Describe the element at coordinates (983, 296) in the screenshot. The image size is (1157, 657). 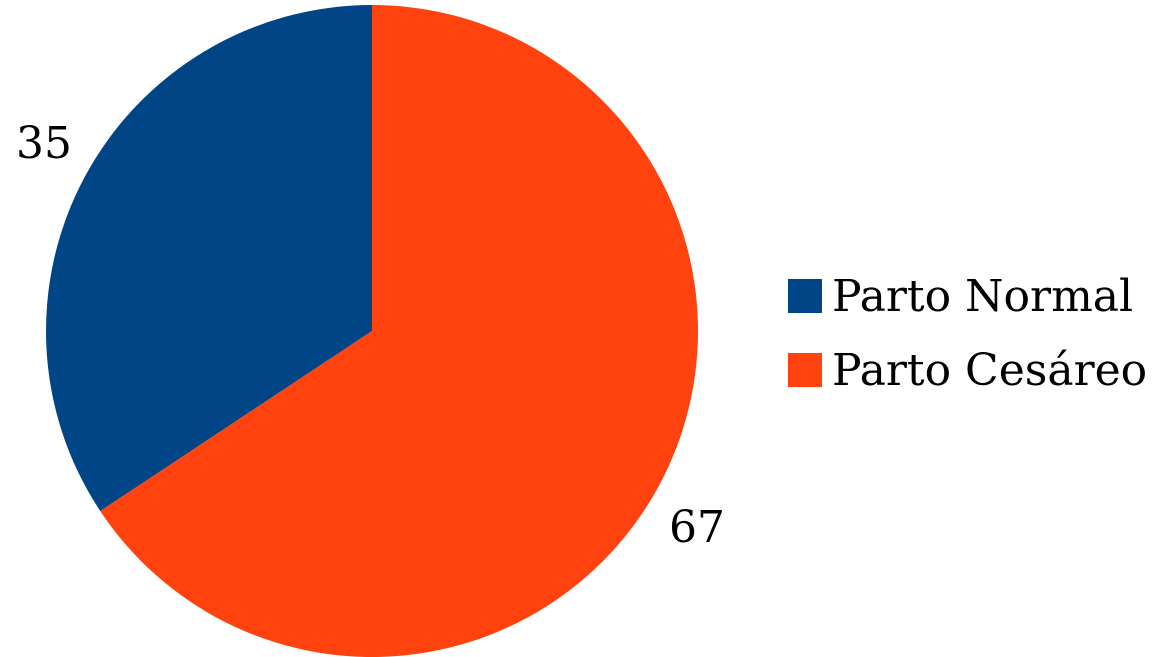
I see `legend-label-parto-normal: Parto Normal` at that location.